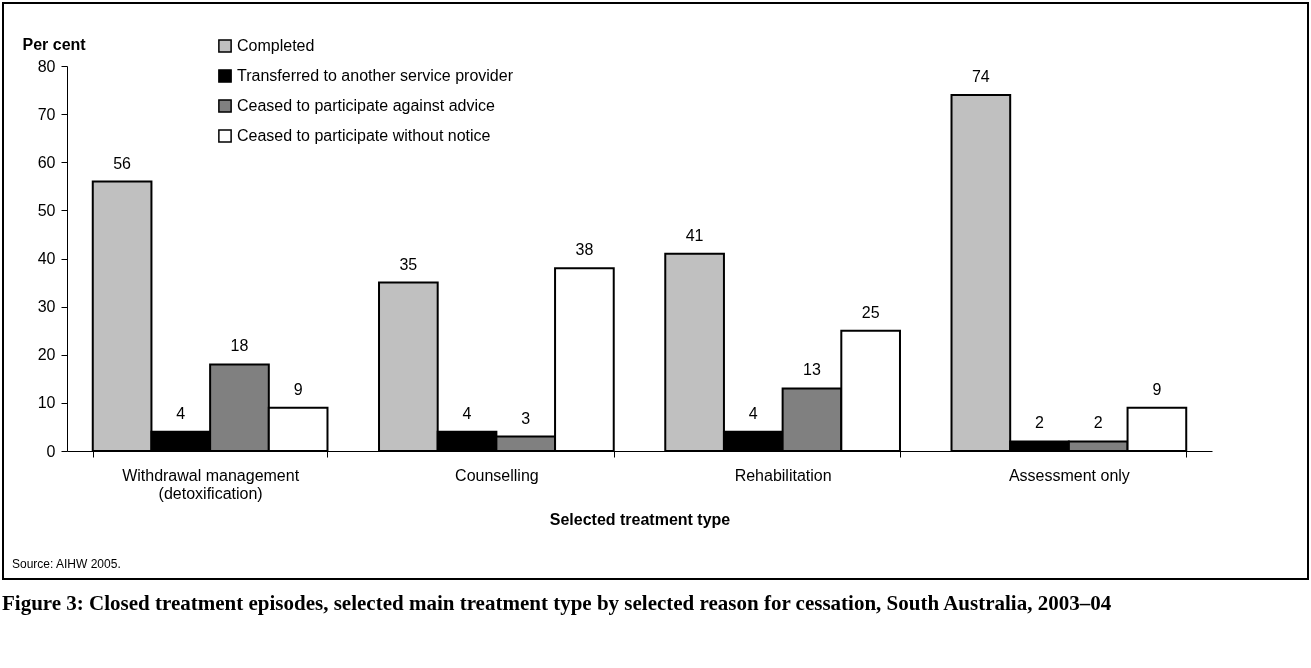  What do you see at coordinates (46, 66) in the screenshot?
I see `y-tick-label: 80` at bounding box center [46, 66].